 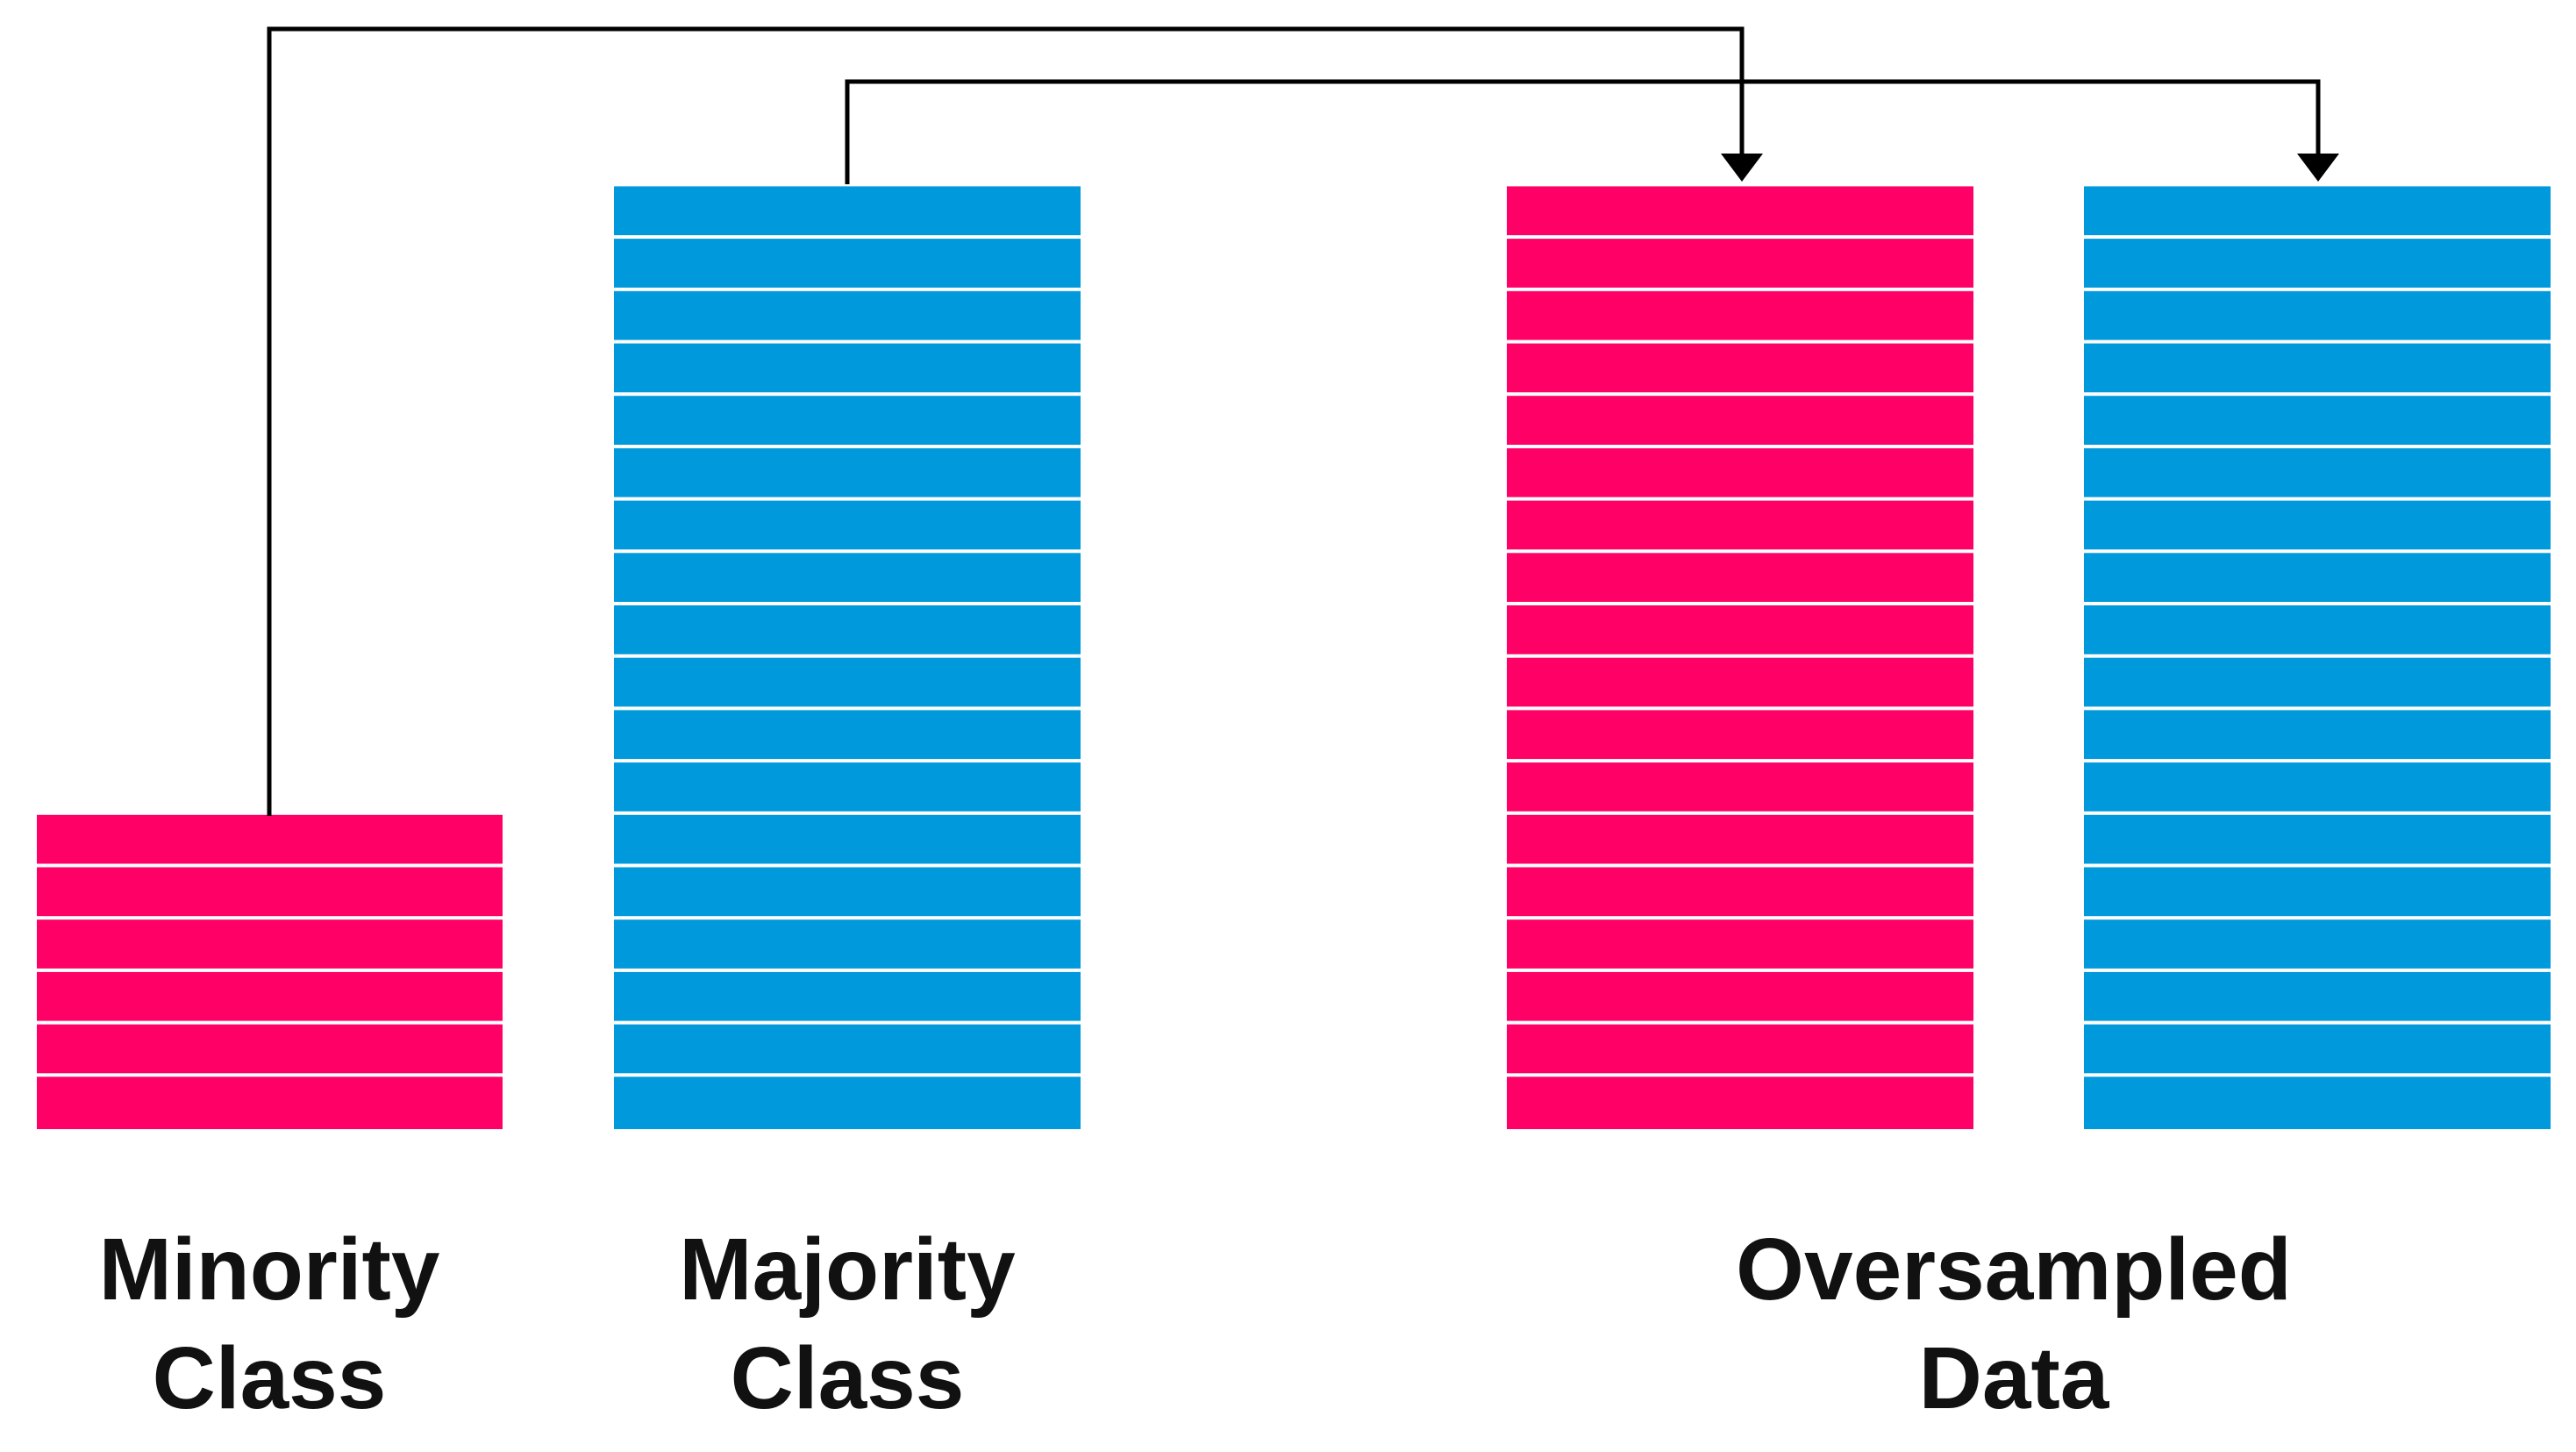 What do you see at coordinates (270, 1269) in the screenshot?
I see `minority-class-label-line1: Minority` at bounding box center [270, 1269].